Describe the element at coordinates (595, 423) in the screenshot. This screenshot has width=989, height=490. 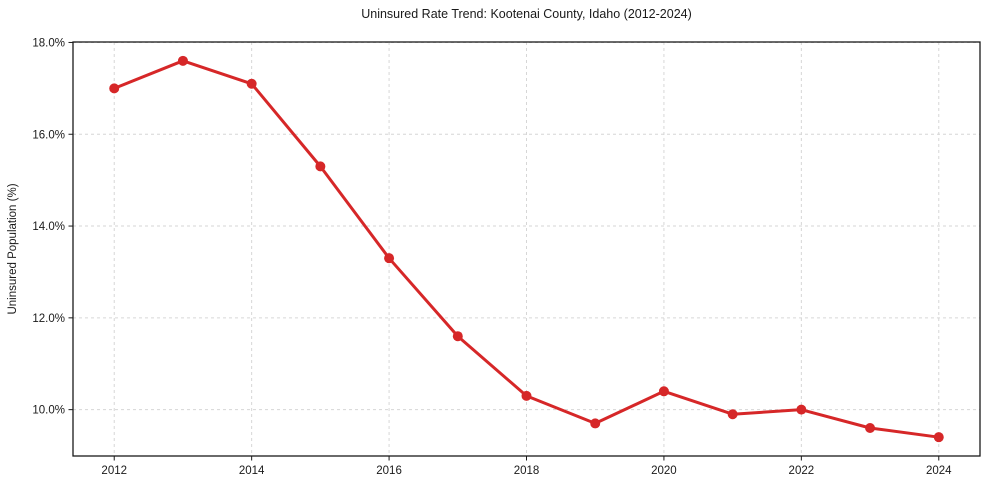
I see `data-point-2019` at that location.